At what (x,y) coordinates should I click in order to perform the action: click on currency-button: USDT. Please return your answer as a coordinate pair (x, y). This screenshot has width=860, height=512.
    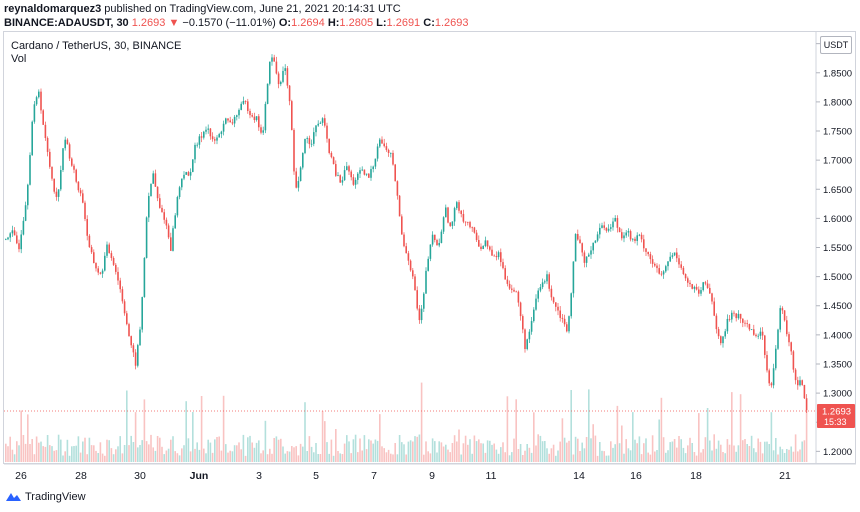
    Looking at the image, I should click on (836, 45).